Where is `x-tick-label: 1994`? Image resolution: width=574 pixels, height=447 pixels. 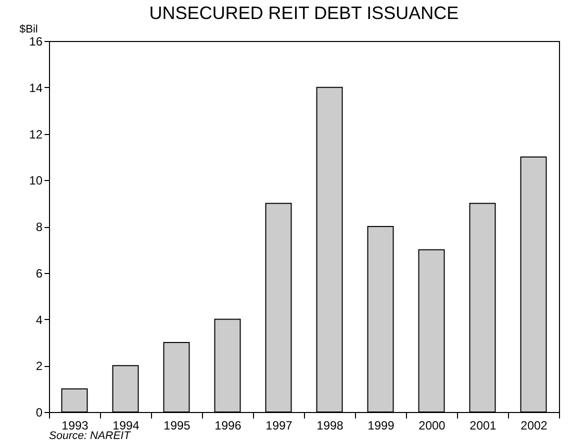 x-tick-label: 1994 is located at coordinates (126, 425).